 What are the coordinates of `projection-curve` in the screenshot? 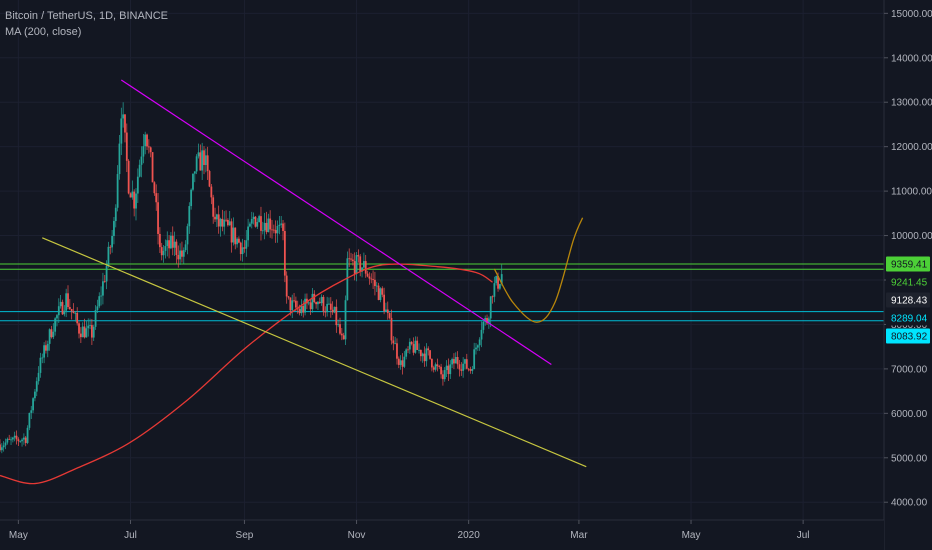 It's located at (538, 270).